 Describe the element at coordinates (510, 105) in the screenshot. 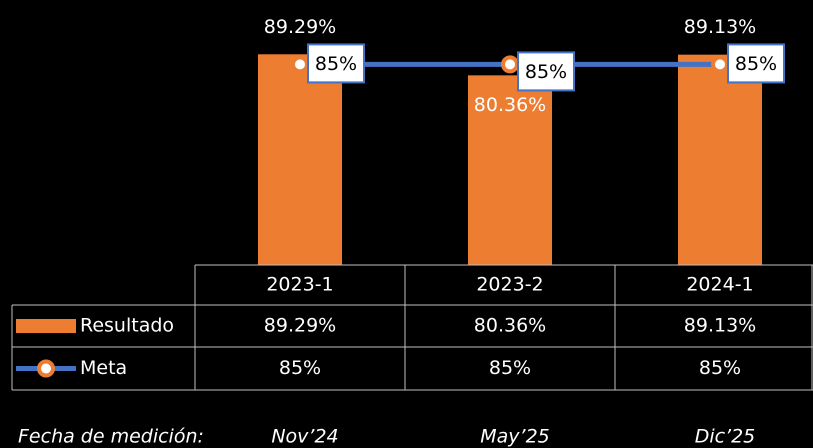

I see `bar-value-label: 80.36%` at that location.